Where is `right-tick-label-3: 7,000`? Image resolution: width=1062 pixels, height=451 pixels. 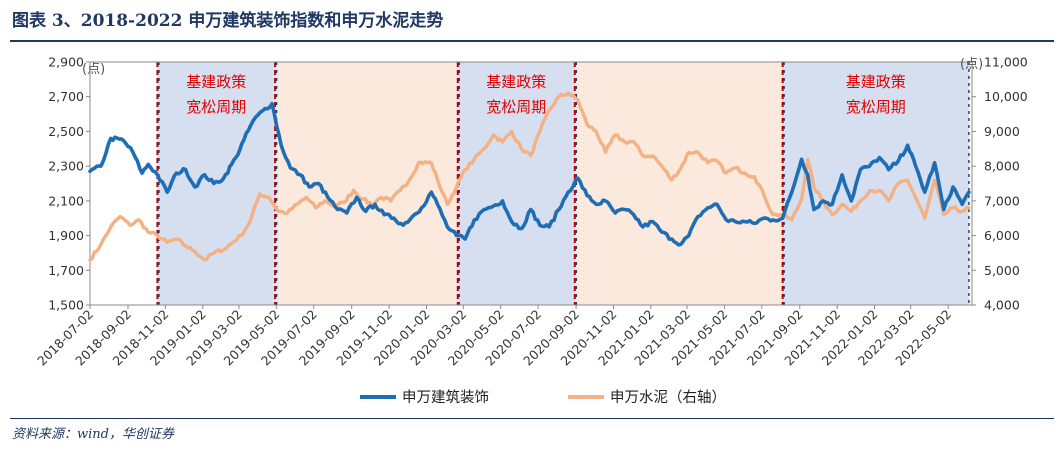 right-tick-label-3: 7,000 is located at coordinates (1002, 200).